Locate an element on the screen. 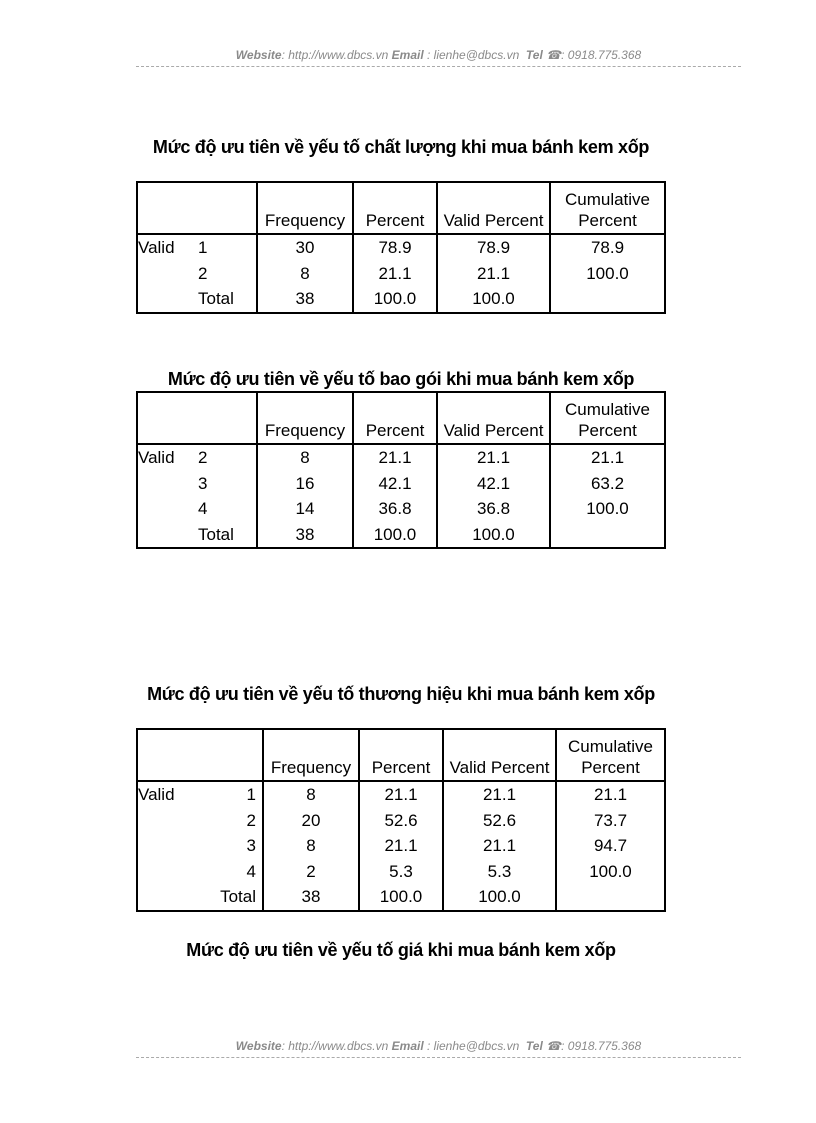  table-cell: 73.7 is located at coordinates (610, 820).